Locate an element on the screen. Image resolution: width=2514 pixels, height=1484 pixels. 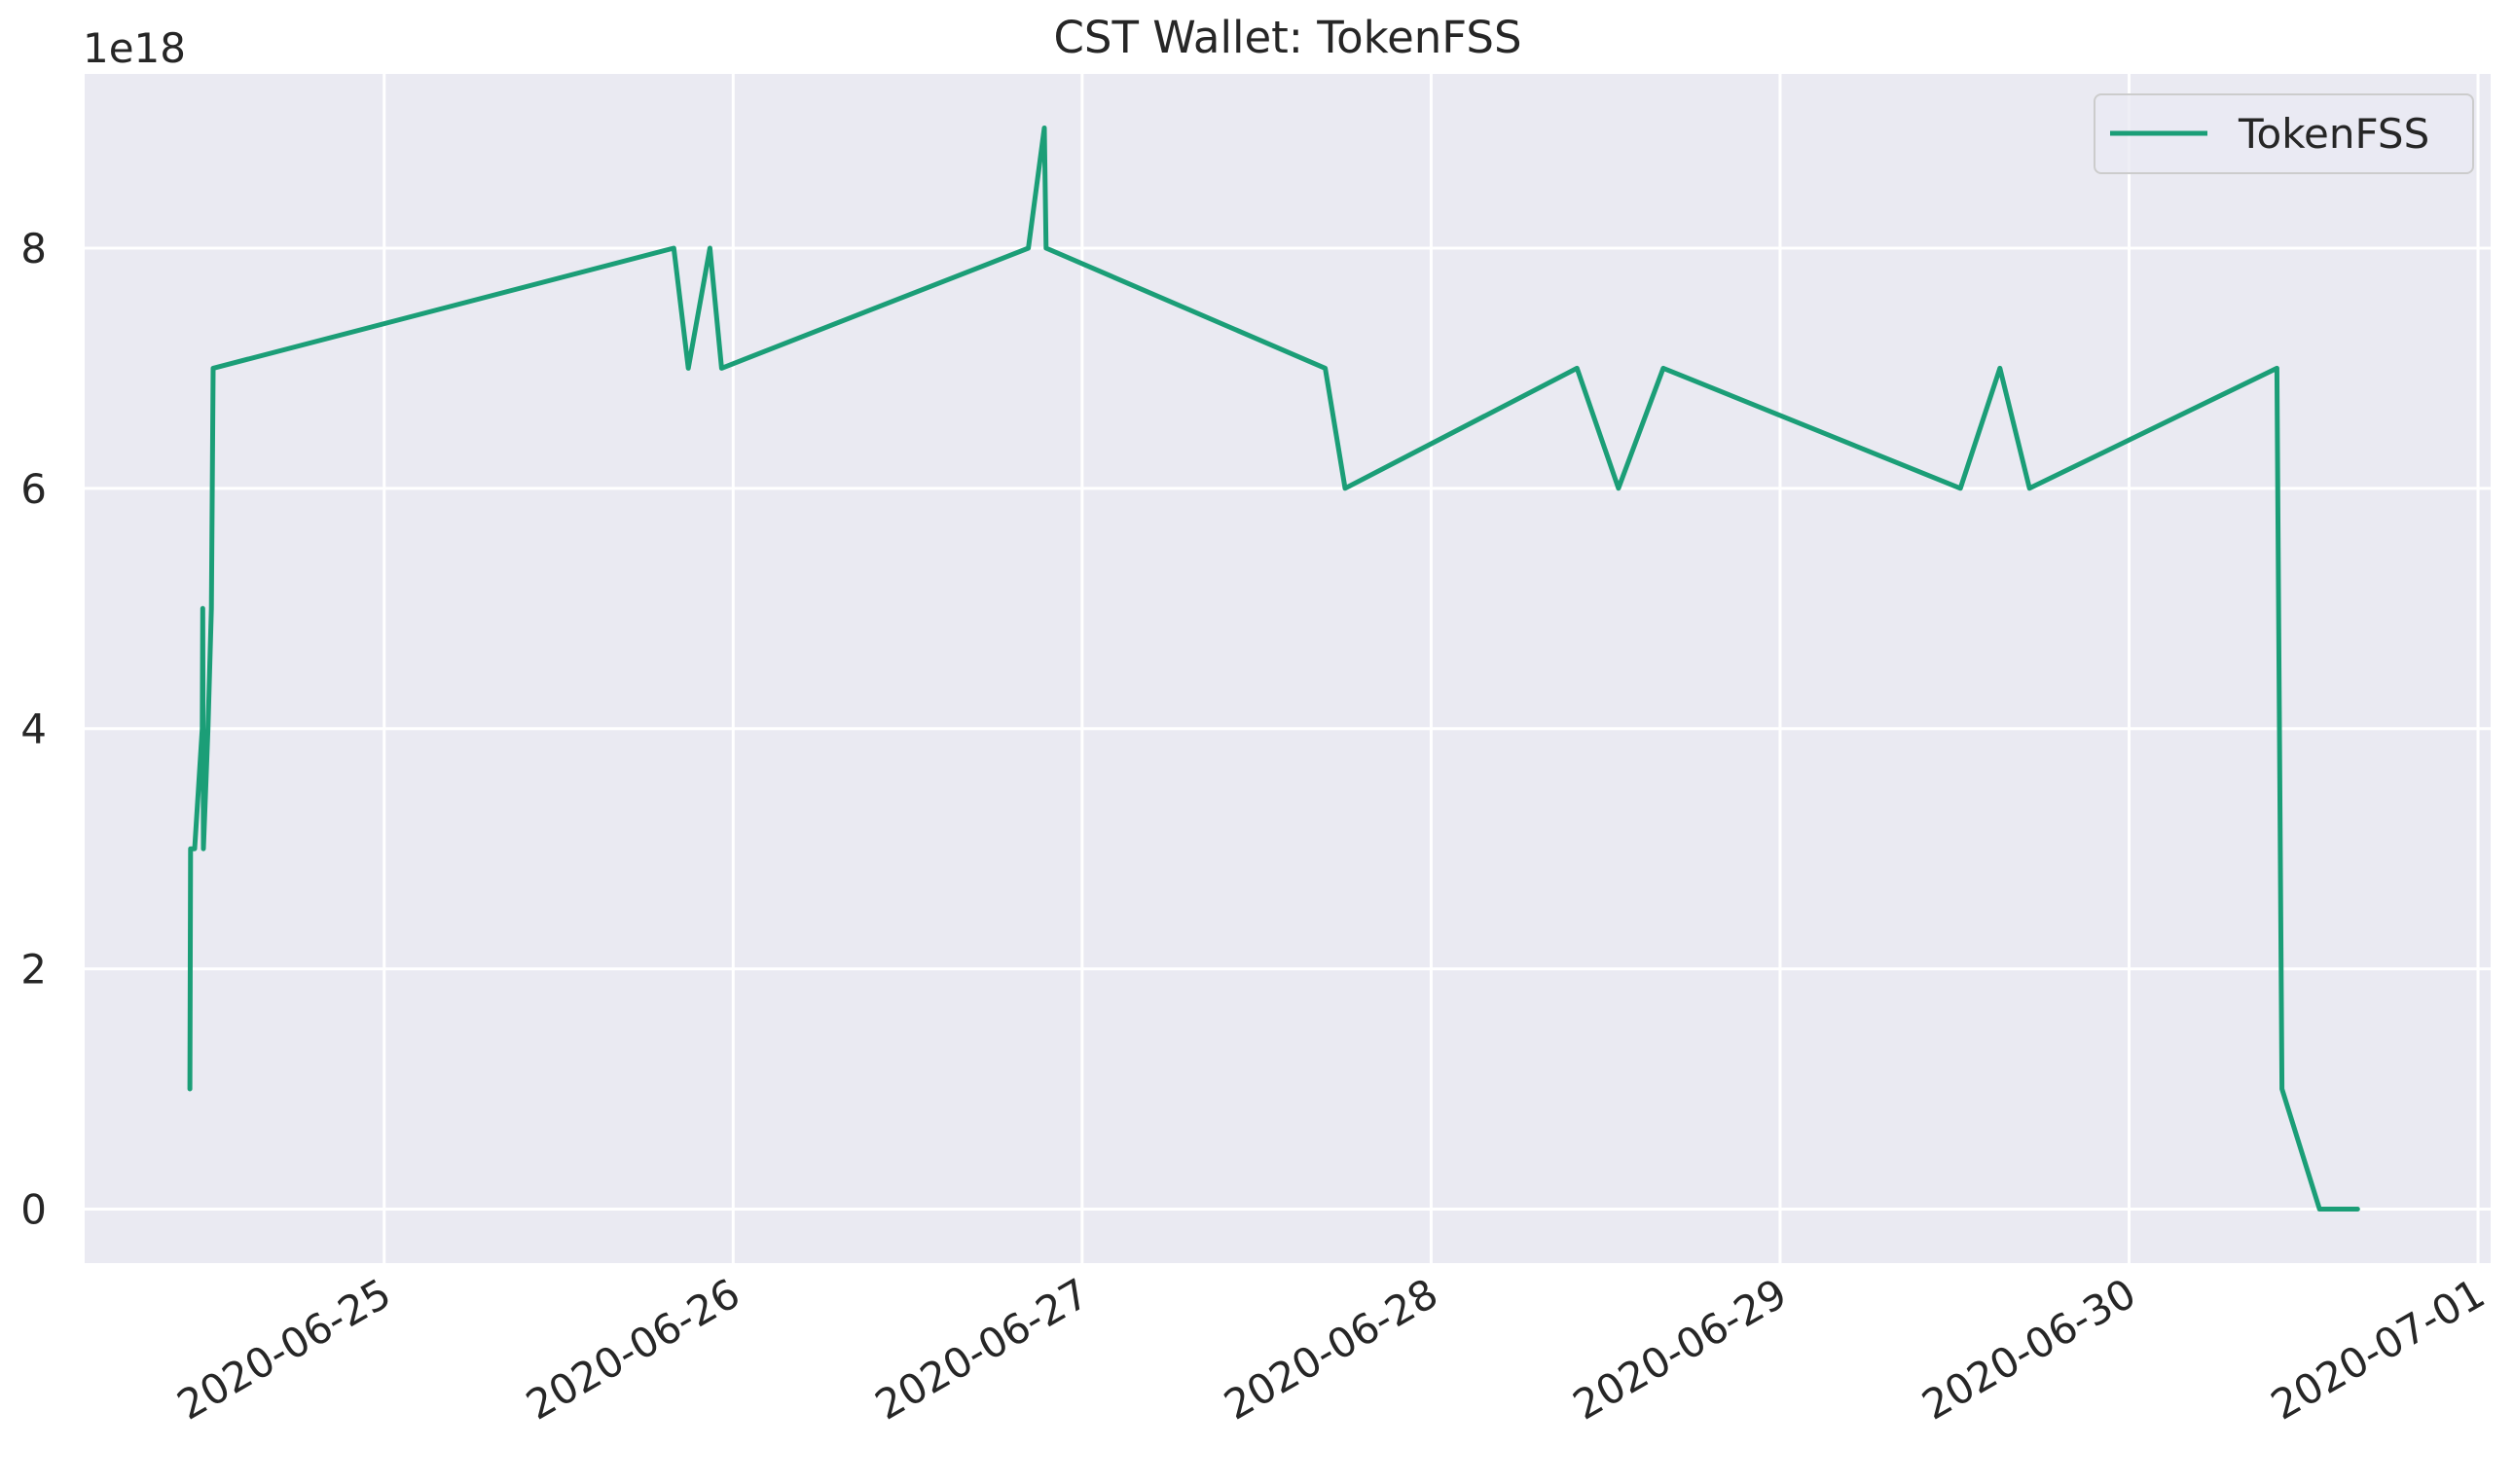
legend: TokenFSS is located at coordinates (2284, 134).